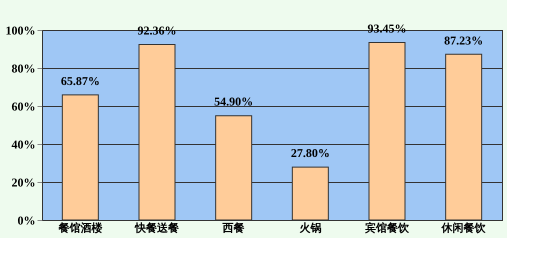  What do you see at coordinates (27, 221) in the screenshot?
I see `y-tick-label: 0%` at bounding box center [27, 221].